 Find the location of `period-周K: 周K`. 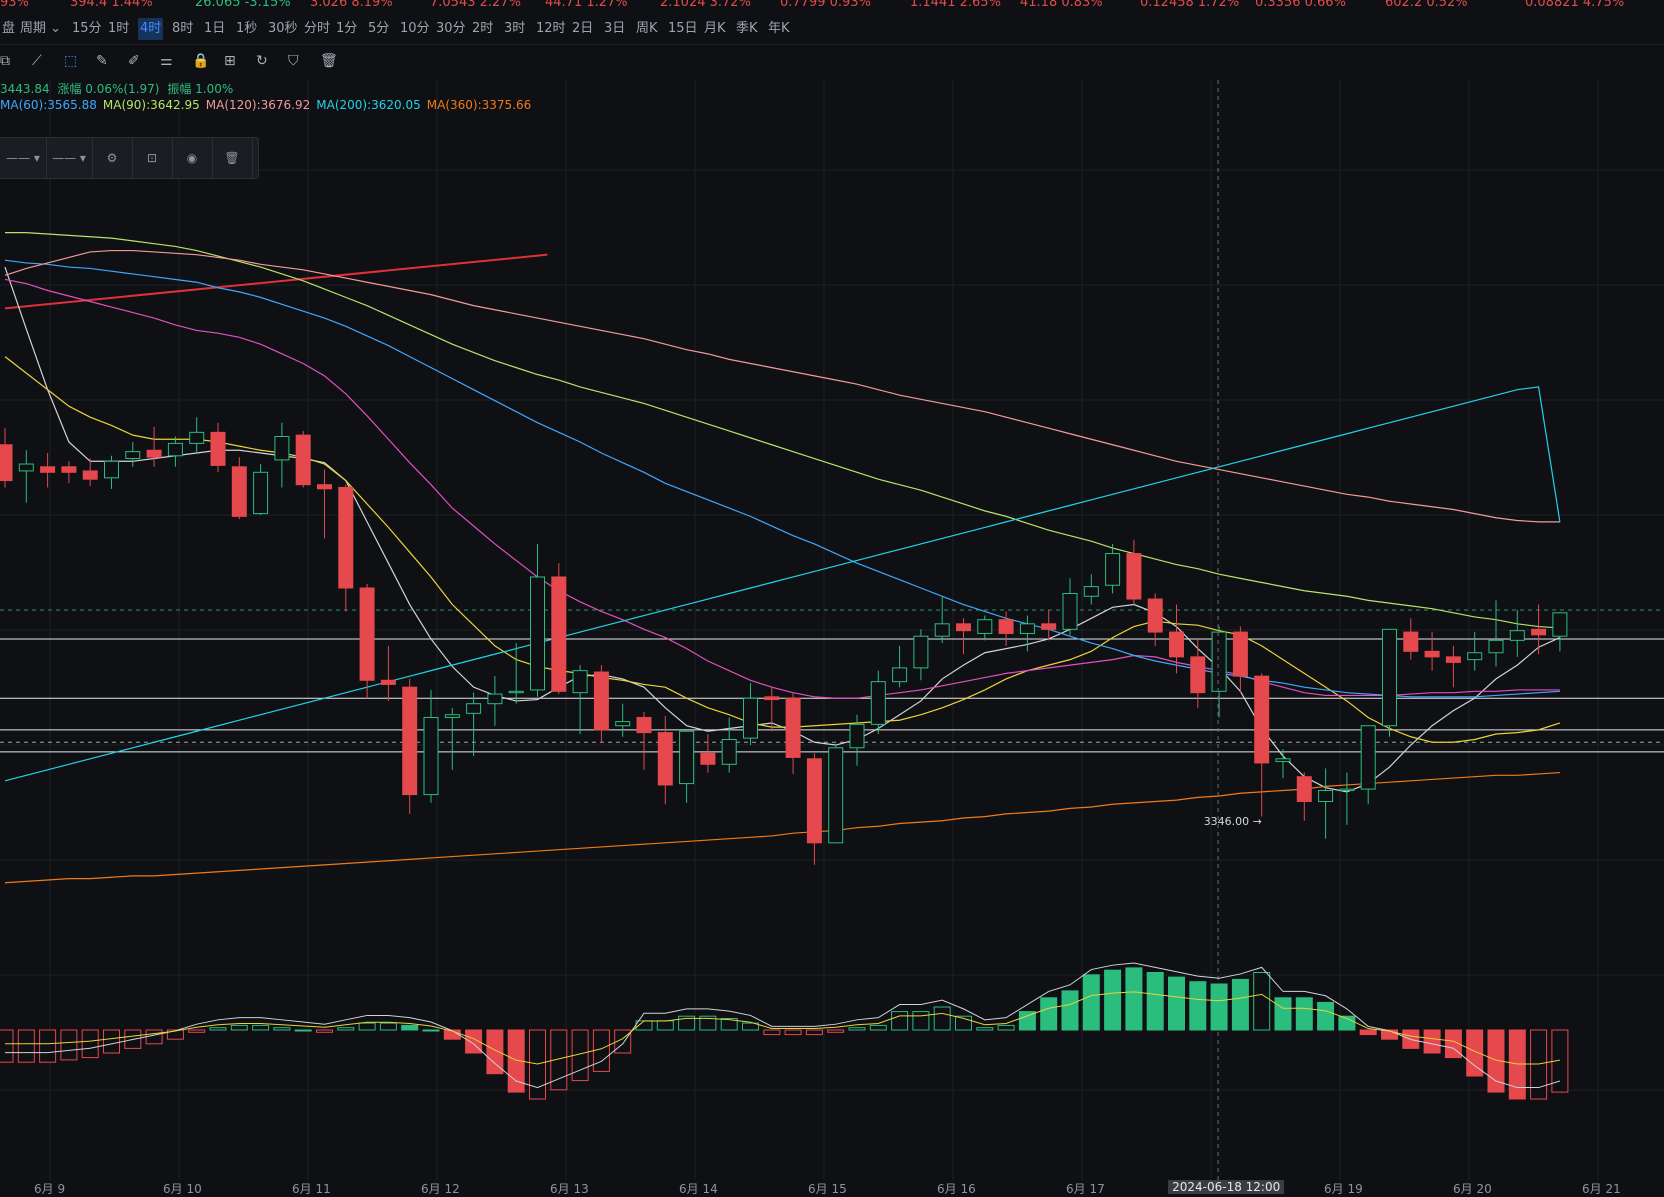

period-周K: 周K is located at coordinates (647, 28).